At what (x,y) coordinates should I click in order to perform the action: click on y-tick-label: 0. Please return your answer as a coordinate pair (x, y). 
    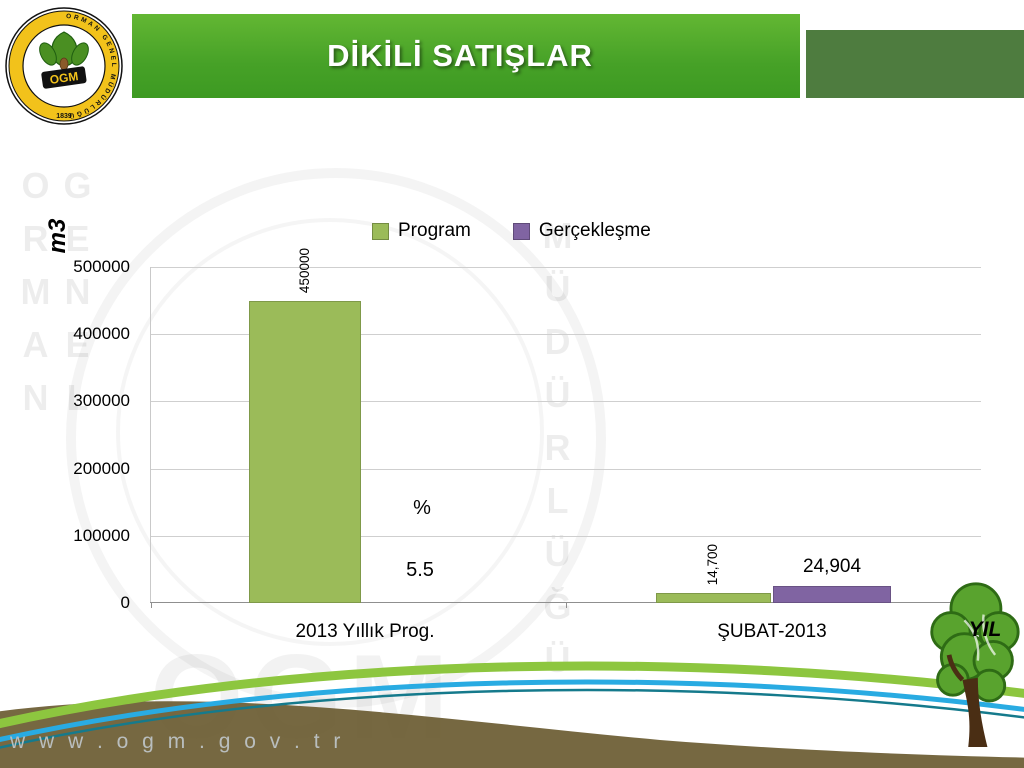
    Looking at the image, I should click on (125, 602).